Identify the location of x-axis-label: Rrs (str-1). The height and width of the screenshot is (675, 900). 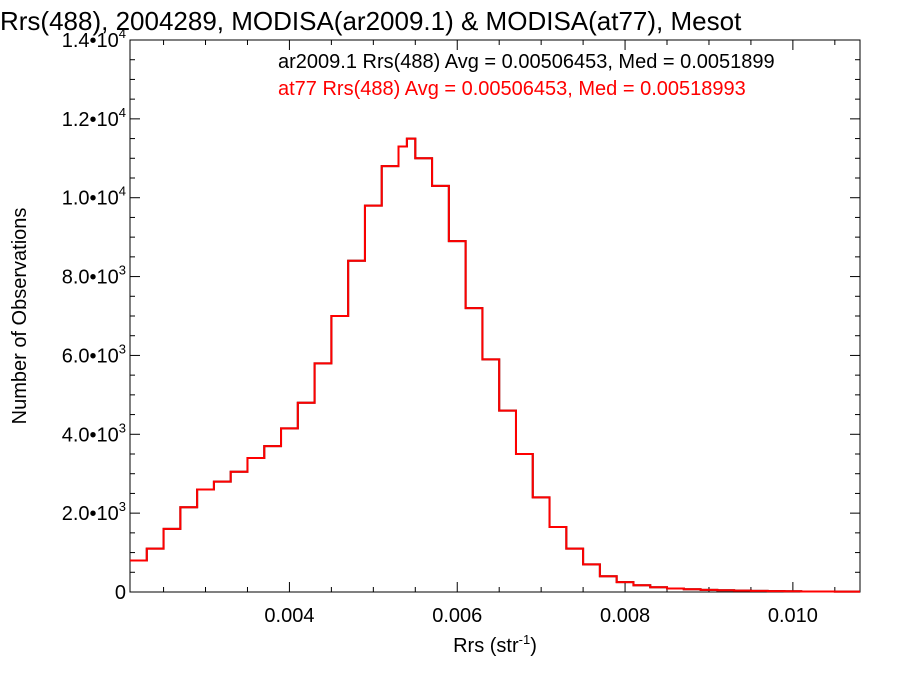
(495, 644).